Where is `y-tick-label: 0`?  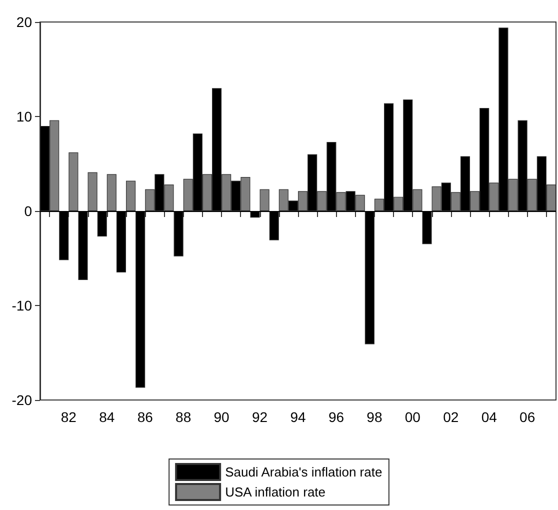
y-tick-label: 0 is located at coordinates (28, 211).